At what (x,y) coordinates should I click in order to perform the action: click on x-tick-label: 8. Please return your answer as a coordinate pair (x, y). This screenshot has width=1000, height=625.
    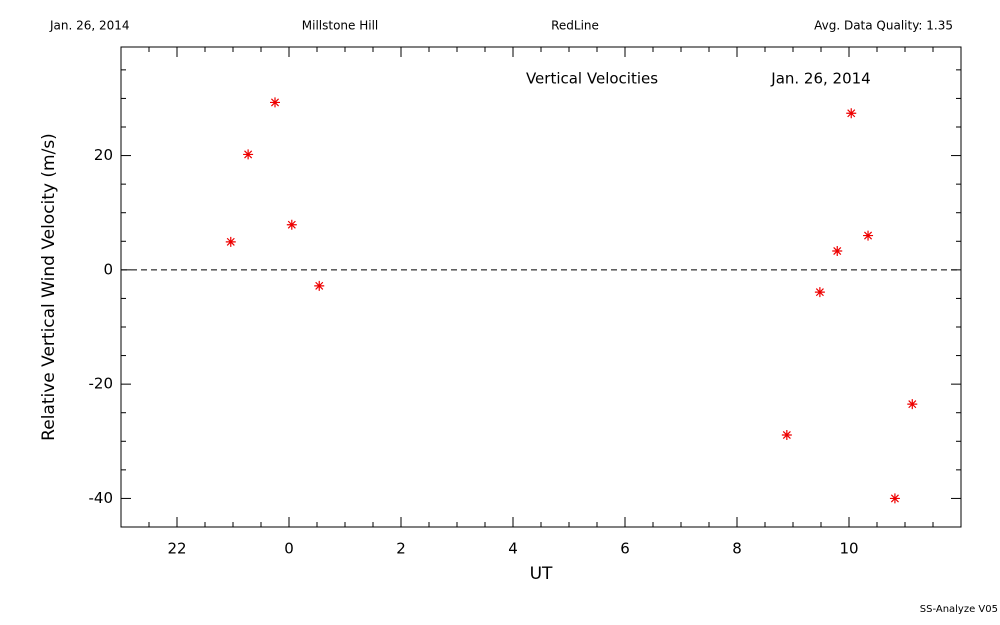
    Looking at the image, I should click on (737, 549).